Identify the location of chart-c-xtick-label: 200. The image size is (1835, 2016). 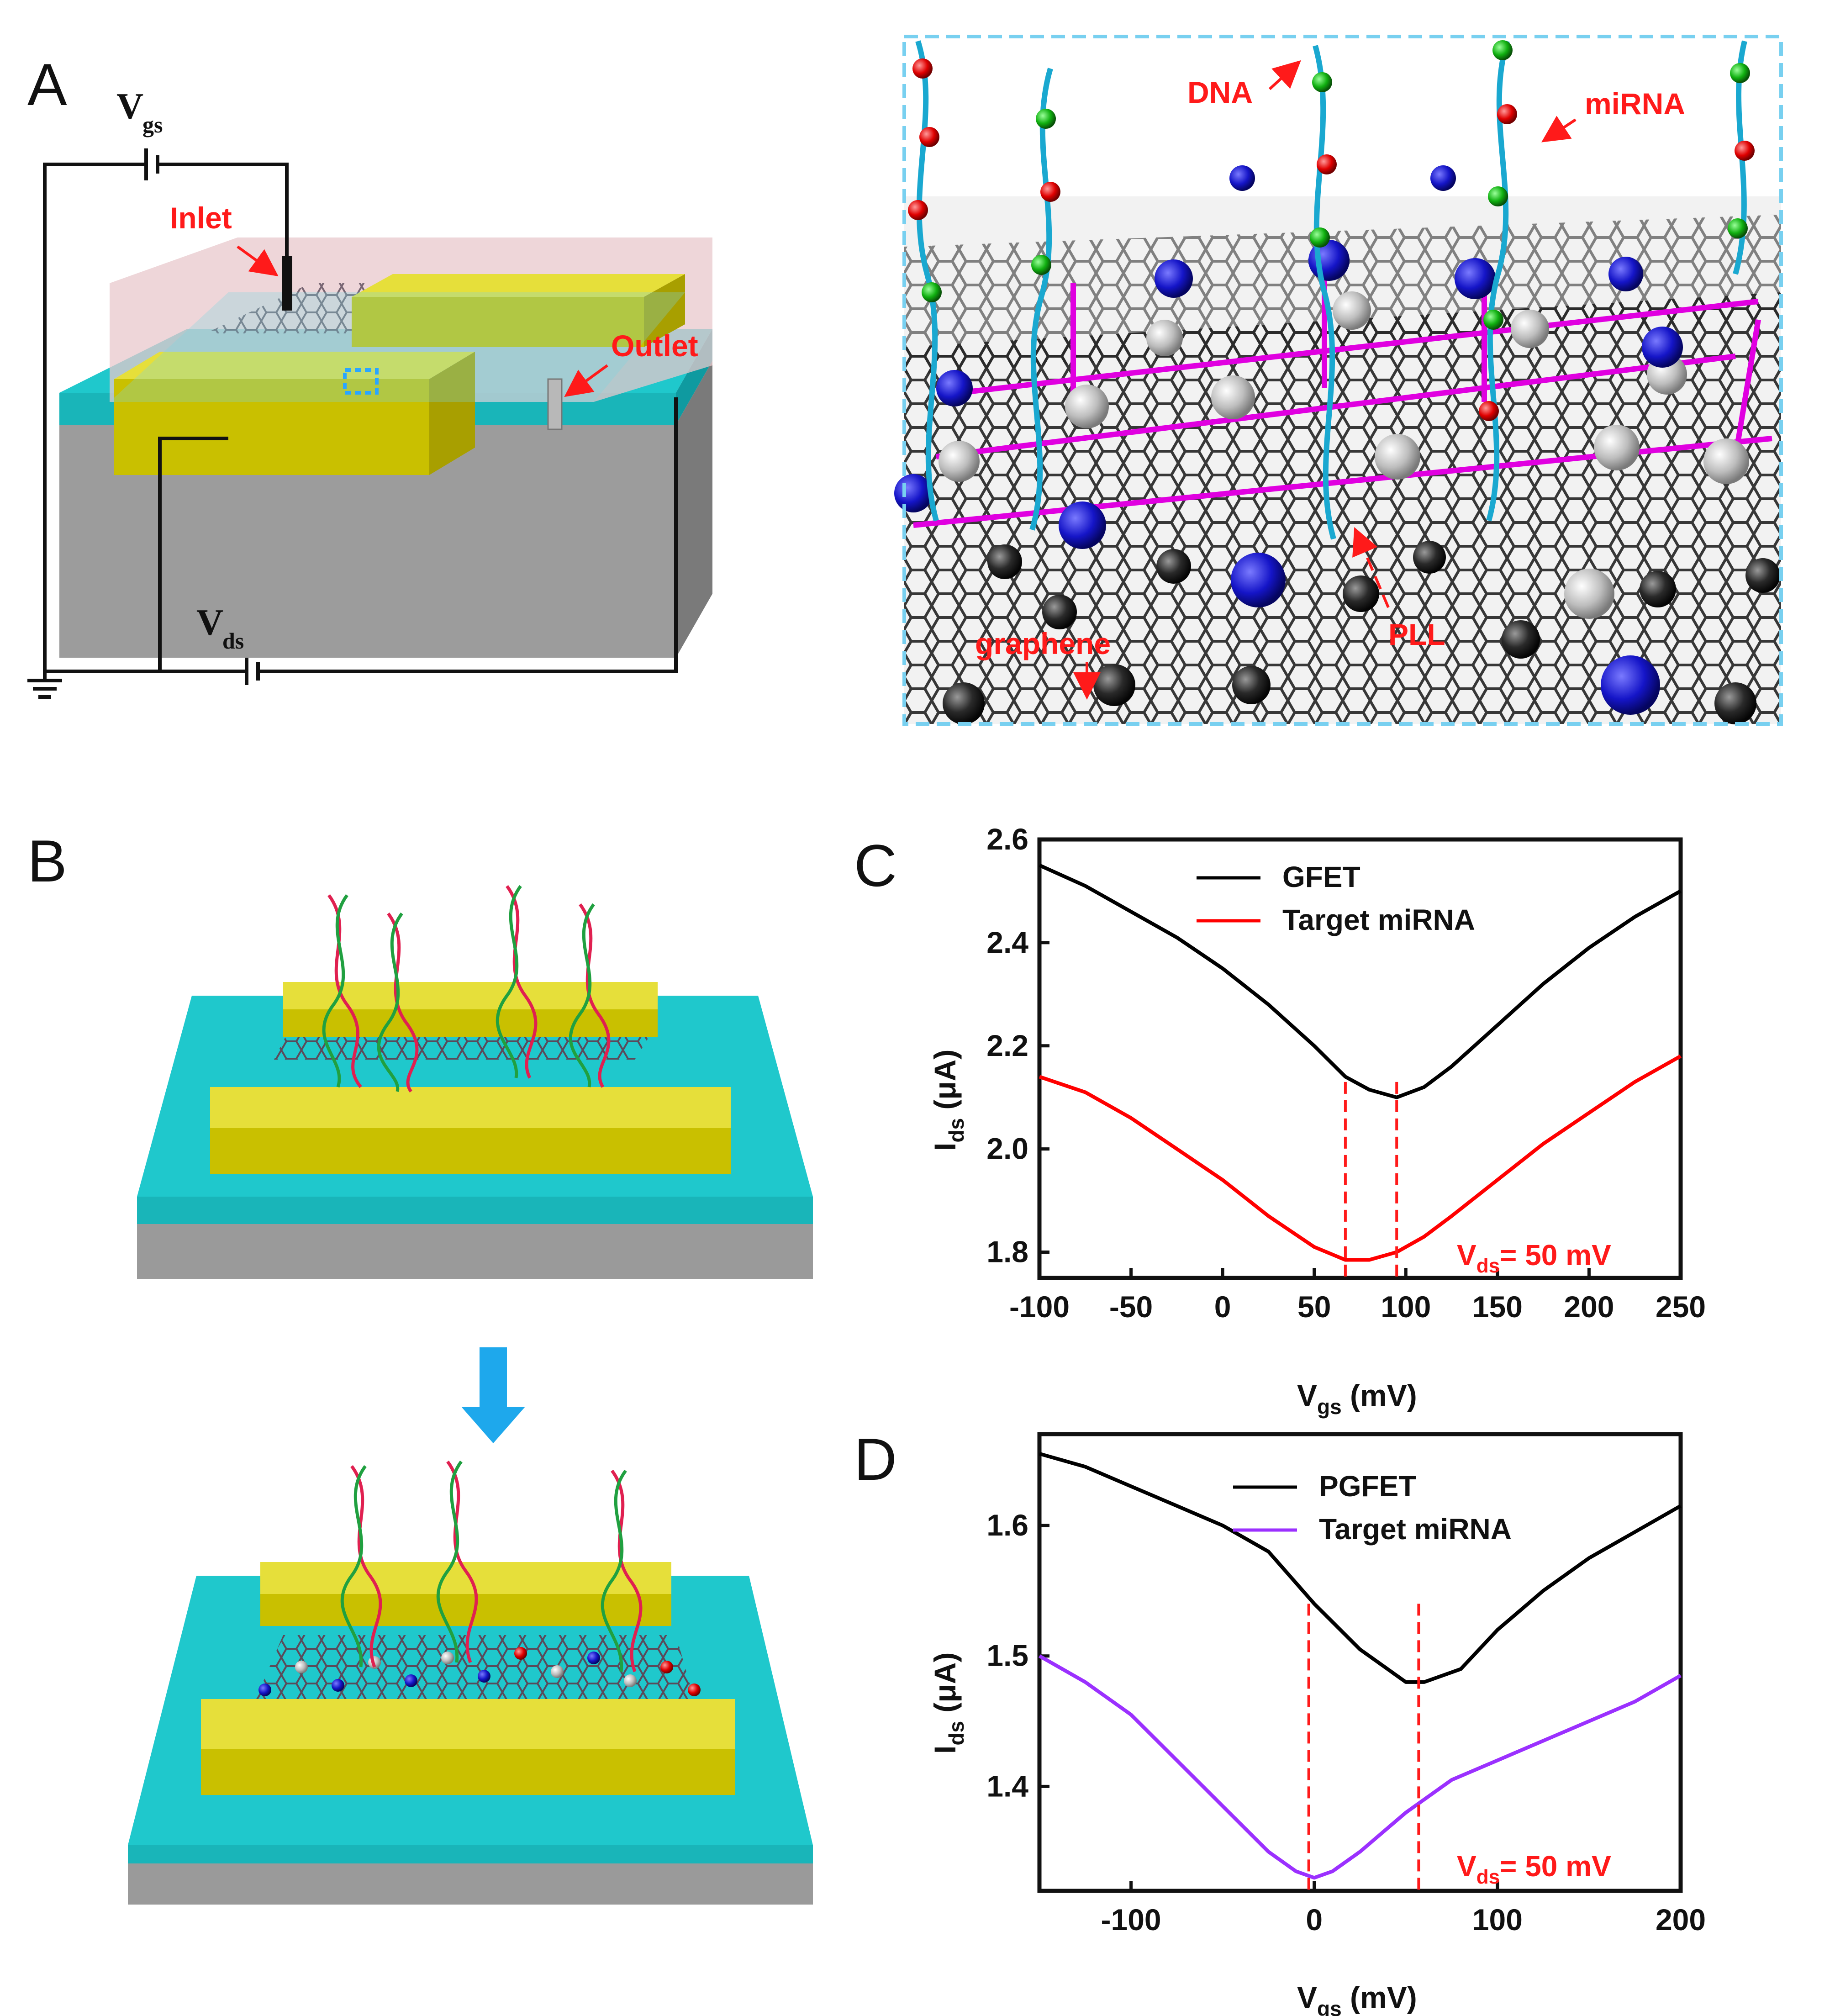
(1589, 1307).